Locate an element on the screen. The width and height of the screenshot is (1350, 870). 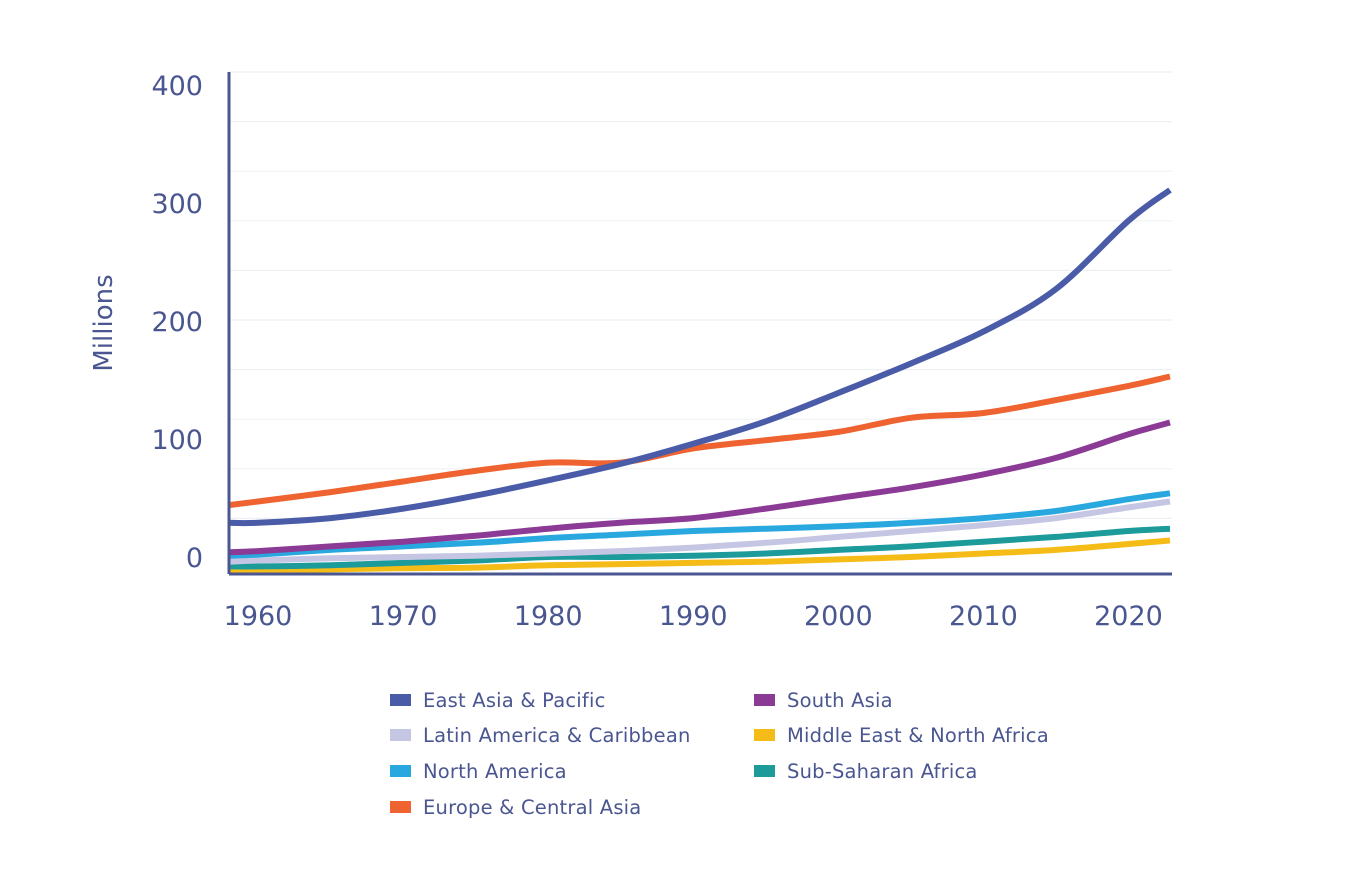
x-tick-label: 2000 is located at coordinates (838, 616).